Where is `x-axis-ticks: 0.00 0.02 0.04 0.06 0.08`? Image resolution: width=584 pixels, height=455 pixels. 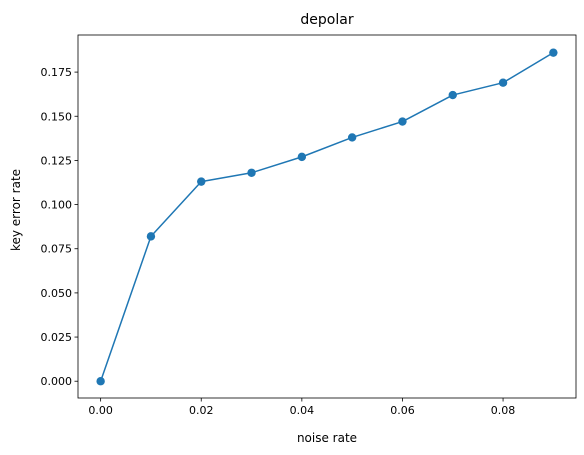 x-axis-ticks: 0.00 0.02 0.04 0.06 0.08 is located at coordinates (301, 407).